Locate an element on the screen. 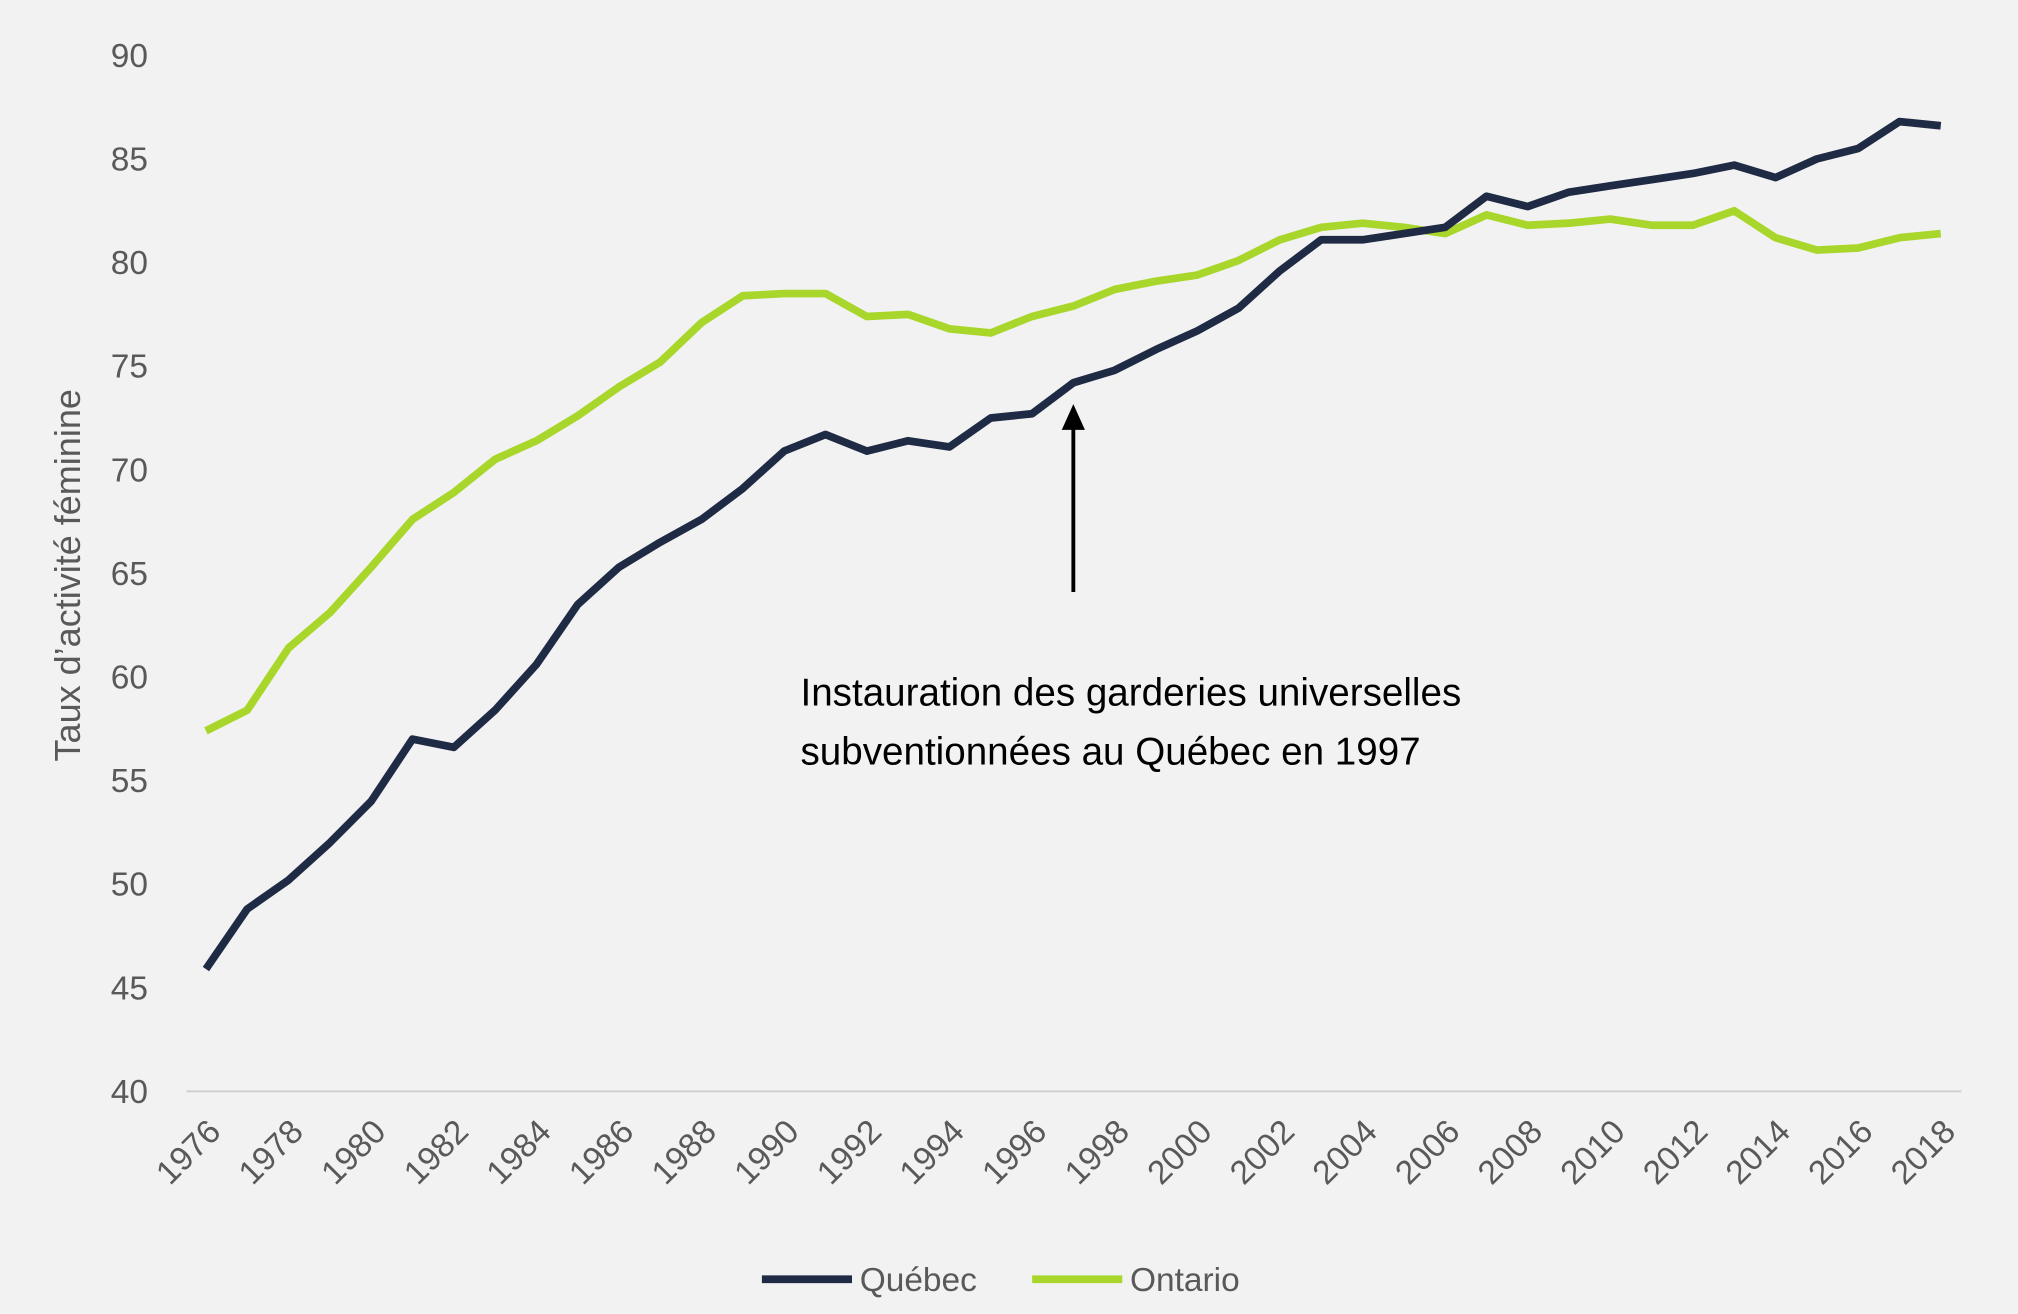 The image size is (2018, 1314). y-tick-label: 50 is located at coordinates (129, 885).